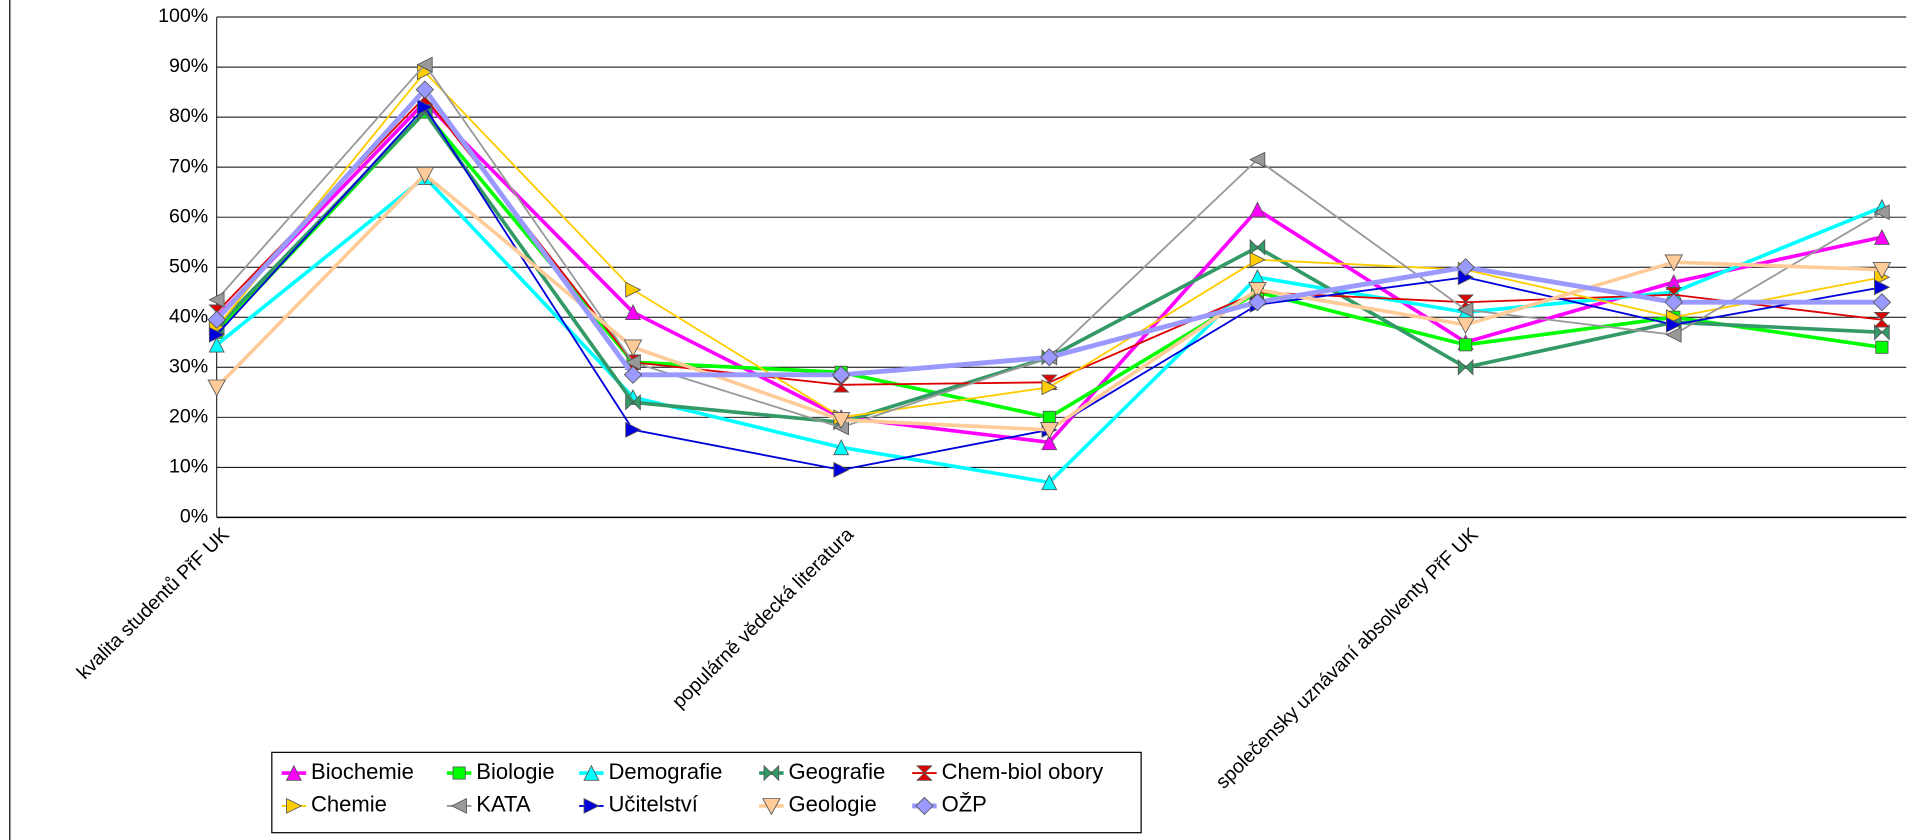 The height and width of the screenshot is (840, 1910). What do you see at coordinates (188, 417) in the screenshot?
I see `y-tick-label: 20%` at bounding box center [188, 417].